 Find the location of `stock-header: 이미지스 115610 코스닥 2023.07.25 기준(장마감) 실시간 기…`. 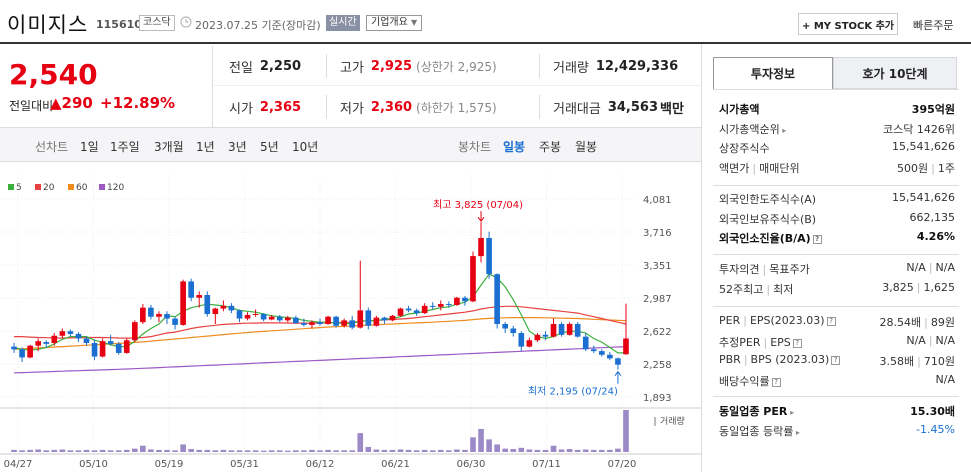

stock-header: 이미지스 115610 코스닥 2023.07.25 기준(장마감) 실시간 기… is located at coordinates (485, 22).